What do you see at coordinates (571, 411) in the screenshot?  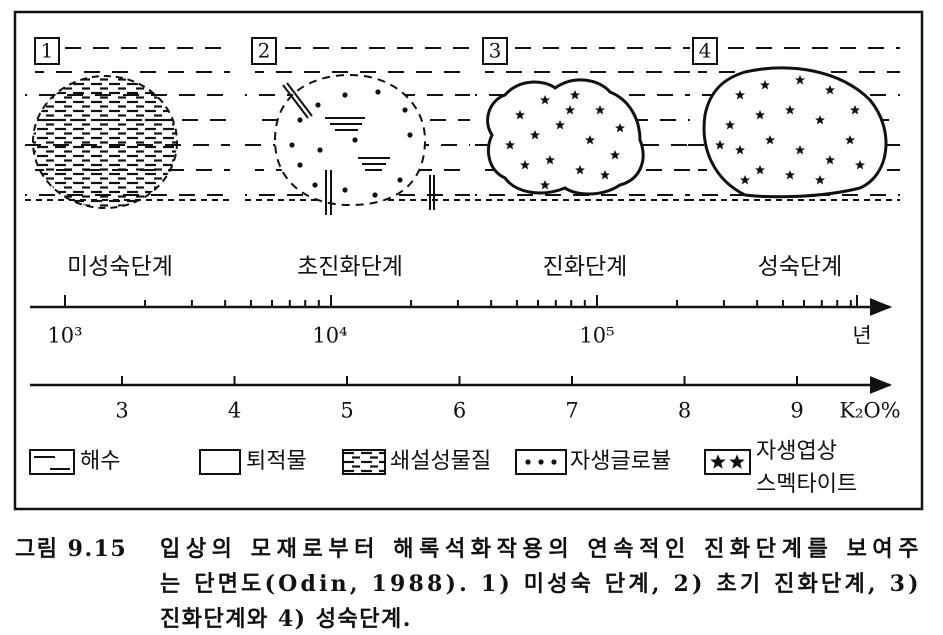 I see `k2o-label: 7` at bounding box center [571, 411].